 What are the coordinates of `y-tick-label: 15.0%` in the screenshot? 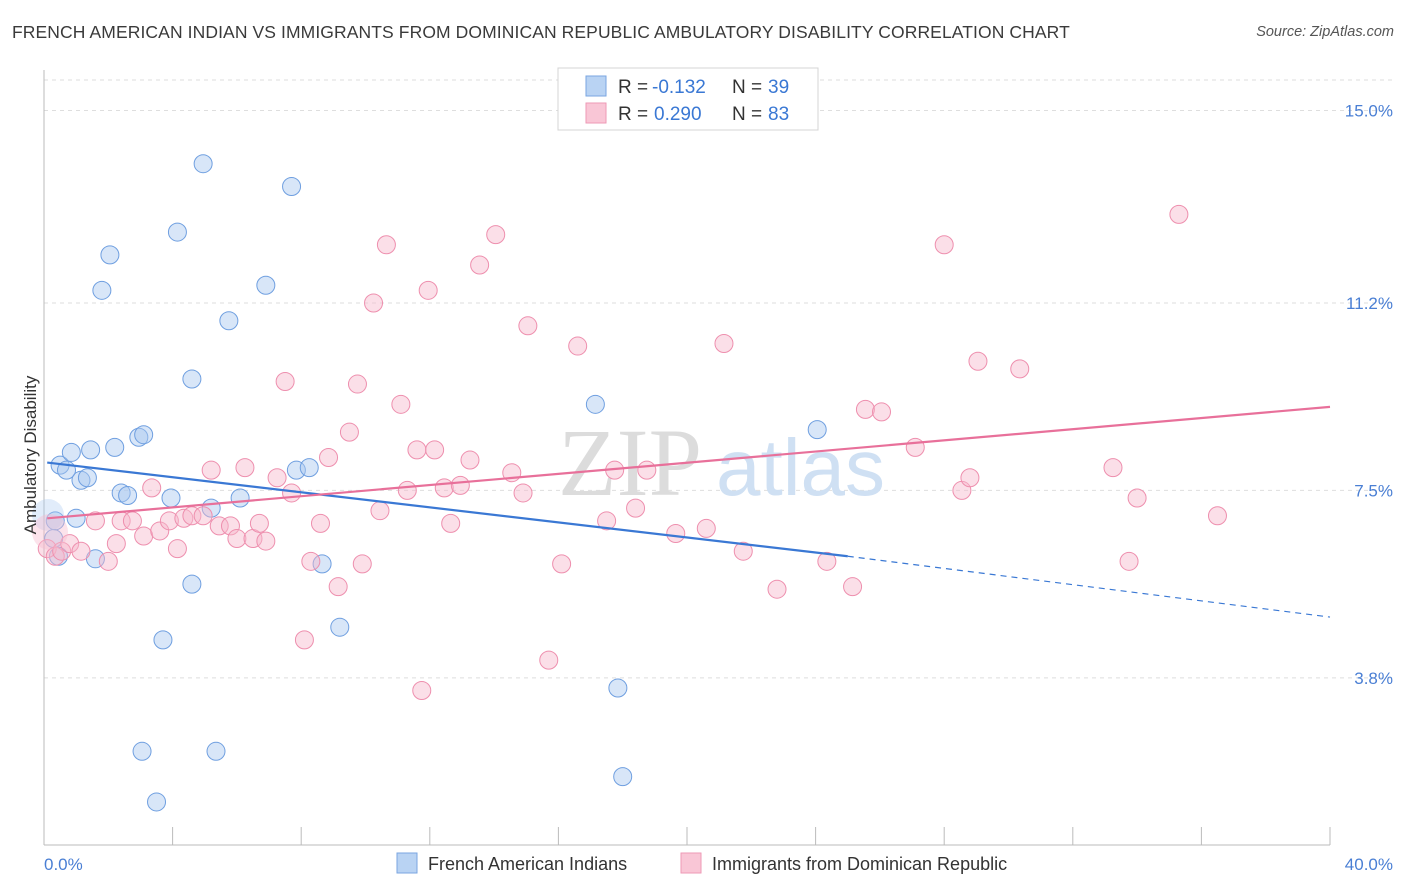 It's located at (1369, 111).